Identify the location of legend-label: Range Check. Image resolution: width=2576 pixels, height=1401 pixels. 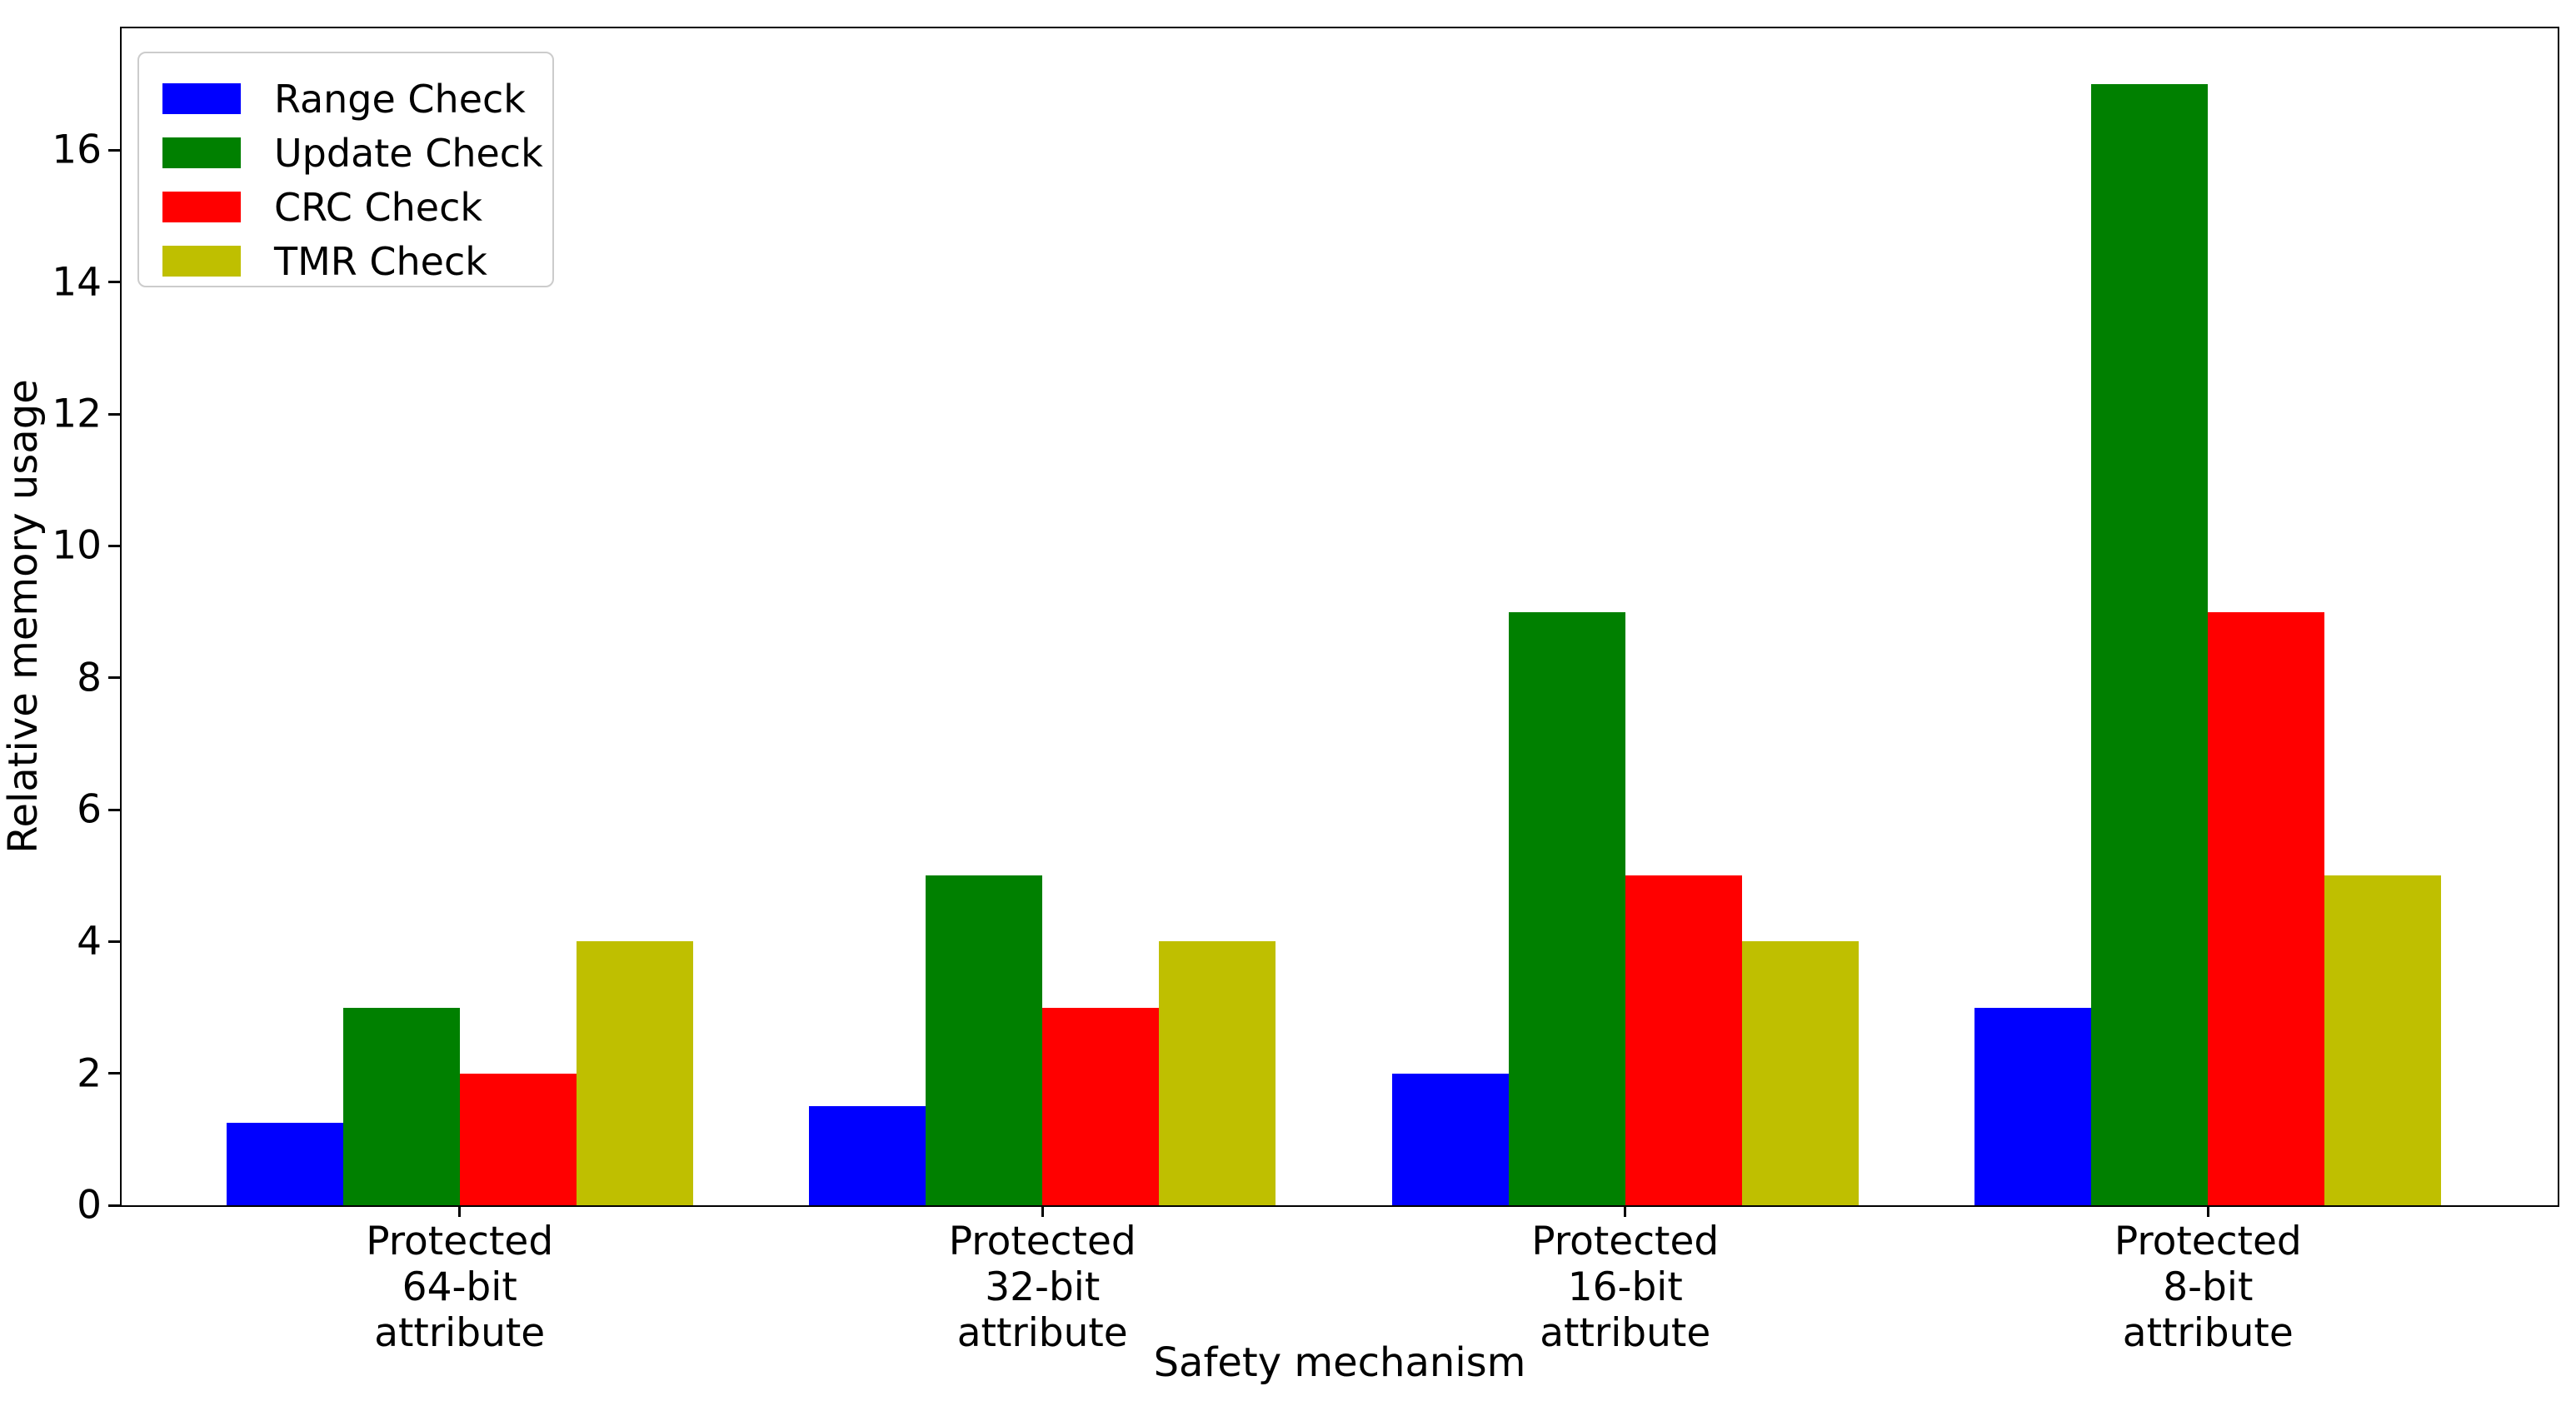
(400, 99).